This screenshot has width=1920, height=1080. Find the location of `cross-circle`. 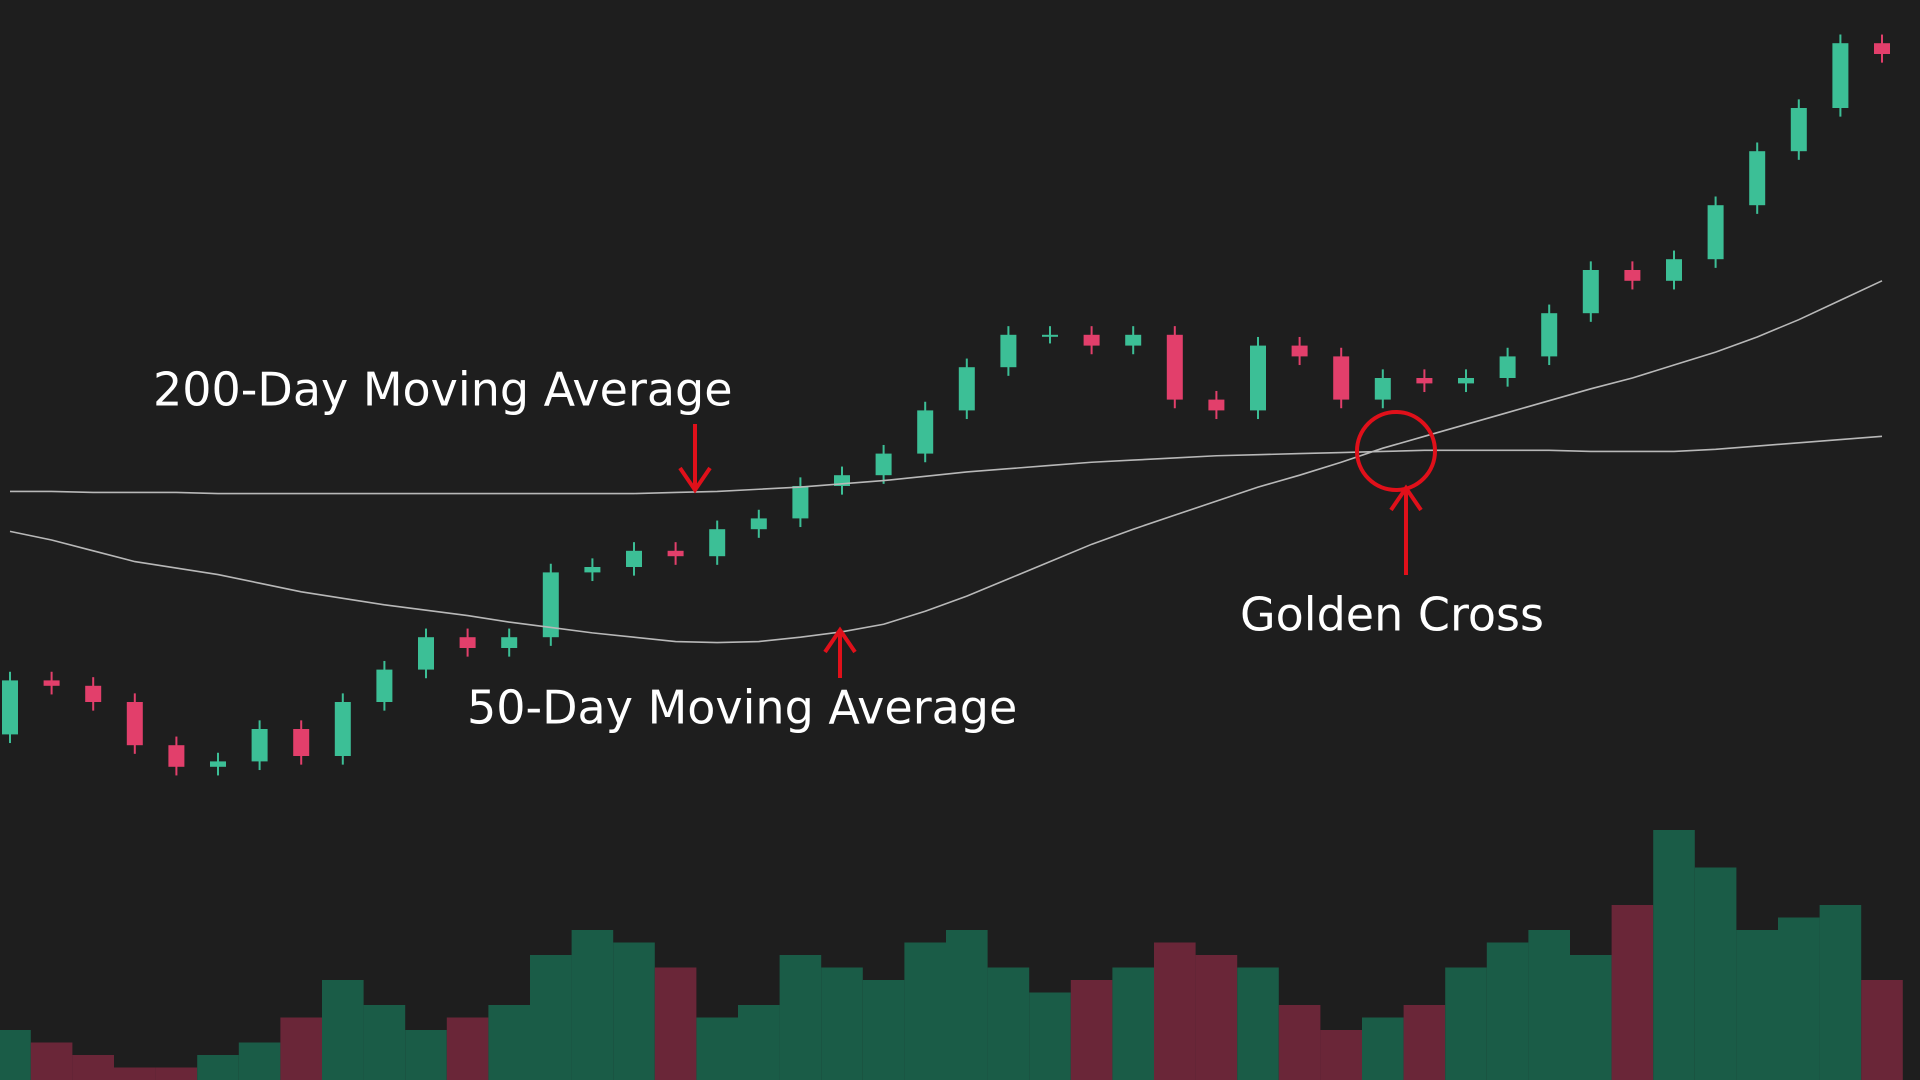

cross-circle is located at coordinates (1396, 451).